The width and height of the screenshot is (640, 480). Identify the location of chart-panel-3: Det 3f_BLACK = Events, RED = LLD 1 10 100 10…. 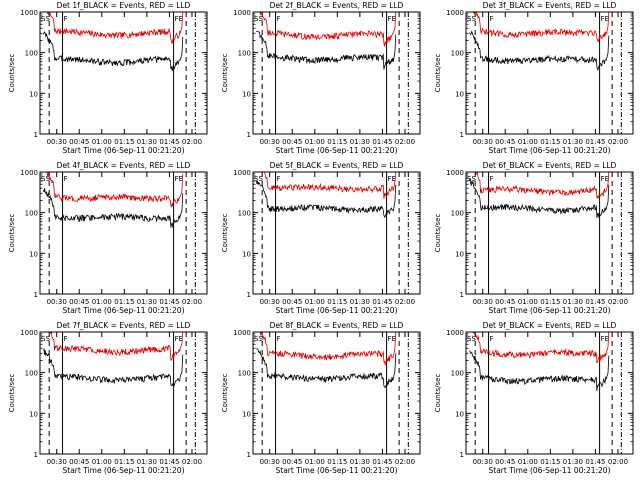
(534, 78).